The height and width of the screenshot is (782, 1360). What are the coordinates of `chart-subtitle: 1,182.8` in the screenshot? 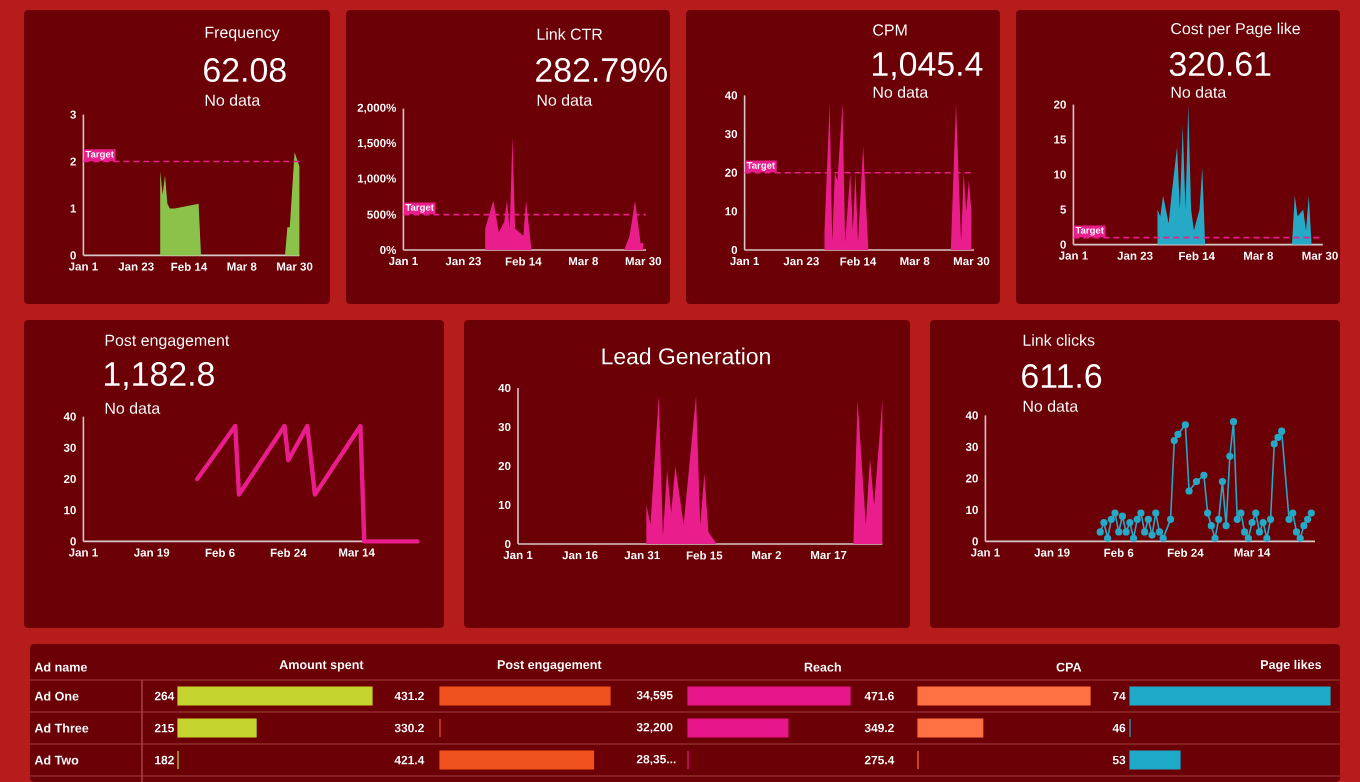 It's located at (159, 376).